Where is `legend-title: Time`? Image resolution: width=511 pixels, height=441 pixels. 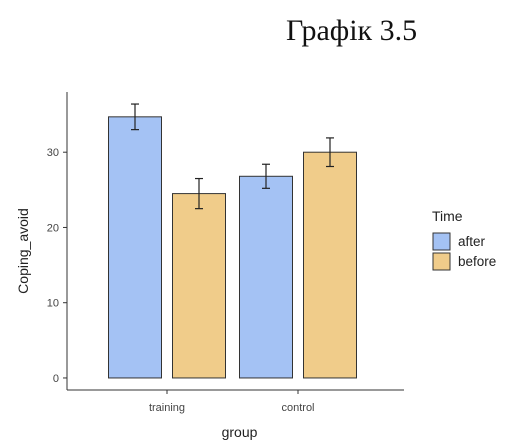 legend-title: Time is located at coordinates (447, 216).